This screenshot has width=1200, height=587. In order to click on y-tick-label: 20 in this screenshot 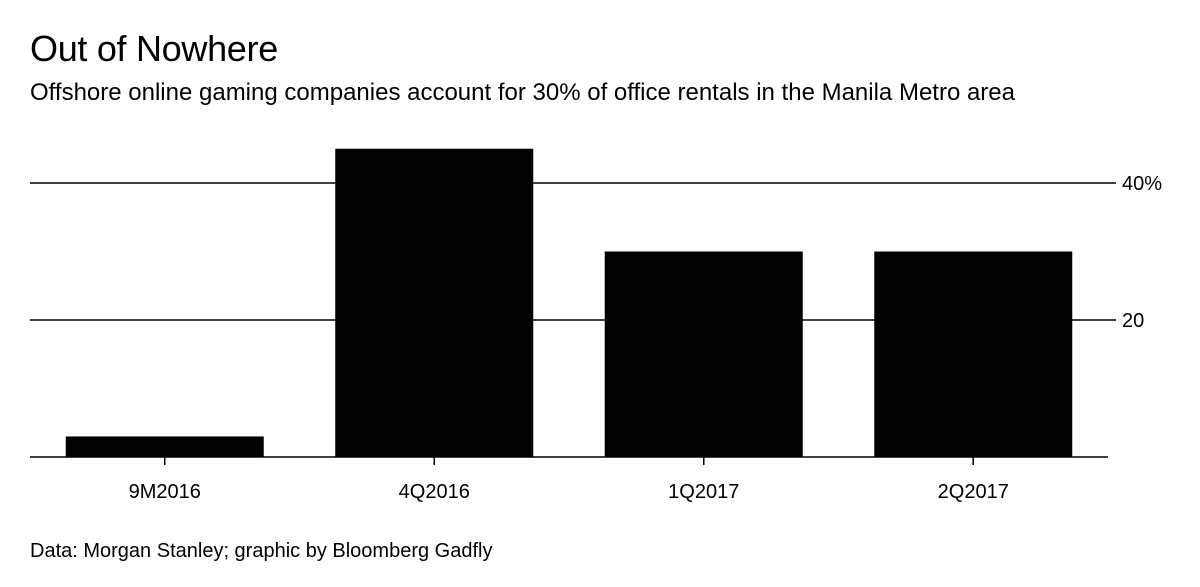, I will do `click(1133, 321)`.